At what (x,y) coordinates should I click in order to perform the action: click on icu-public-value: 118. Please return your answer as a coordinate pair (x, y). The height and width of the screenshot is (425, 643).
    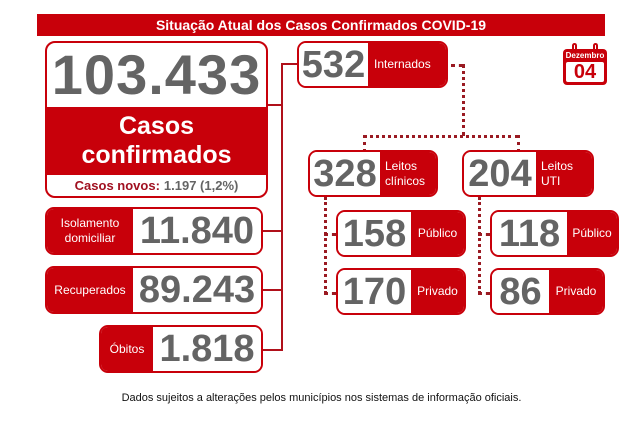
    Looking at the image, I should click on (529, 233).